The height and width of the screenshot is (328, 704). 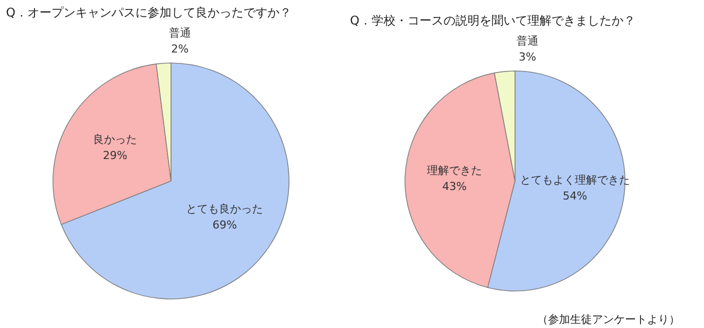 I want to click on data-label: 29%, so click(x=115, y=155).